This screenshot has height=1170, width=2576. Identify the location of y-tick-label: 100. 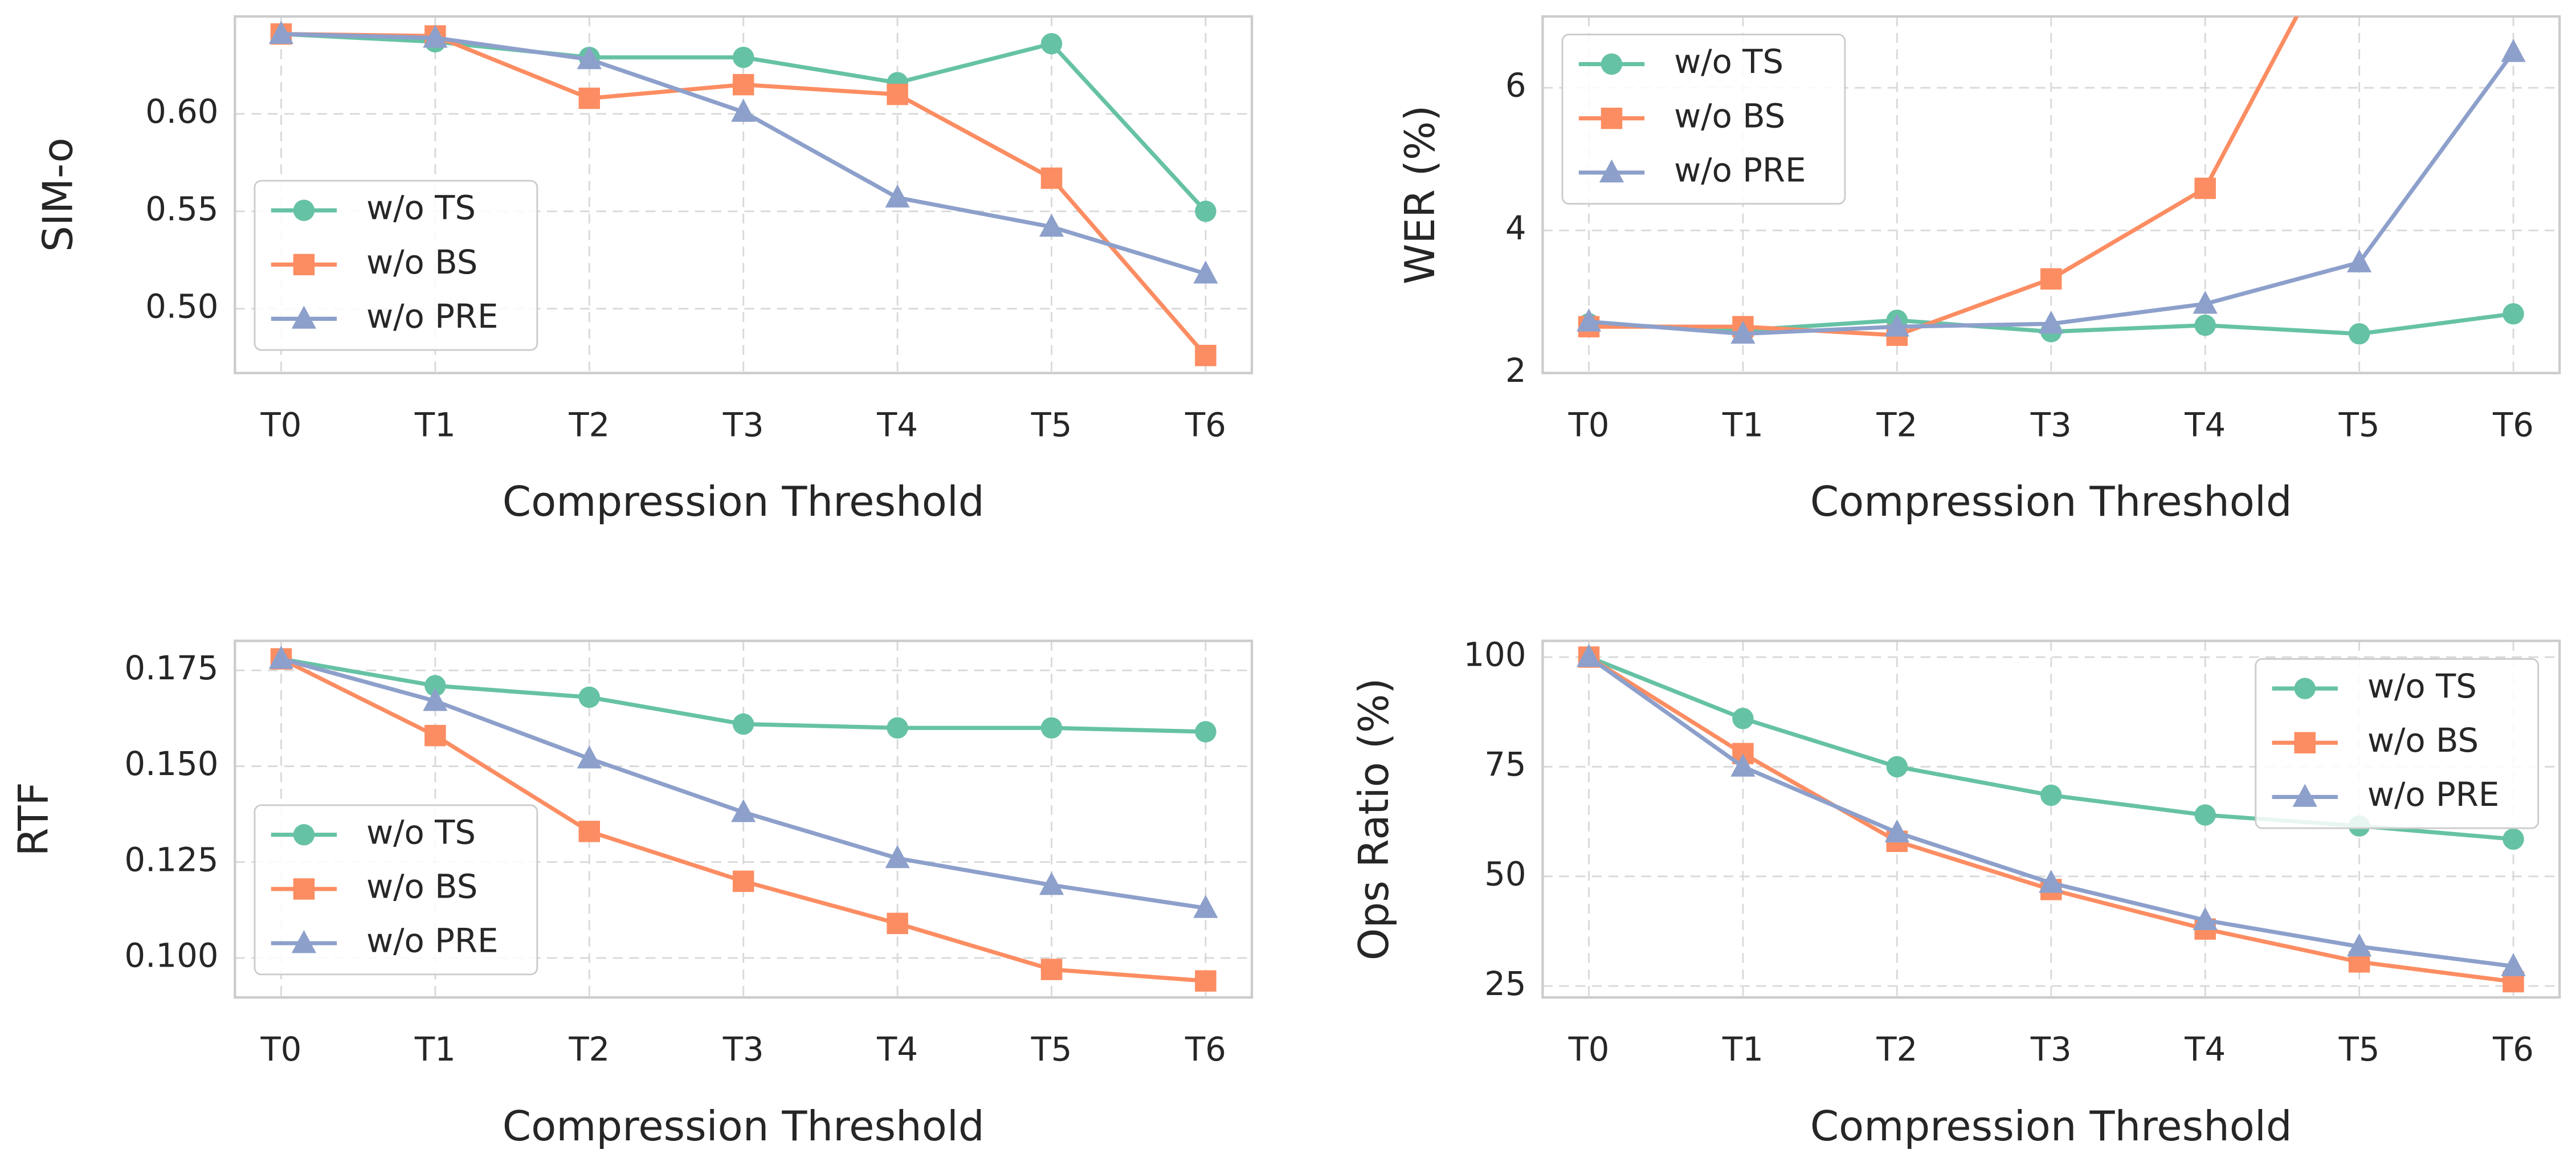
(1495, 654).